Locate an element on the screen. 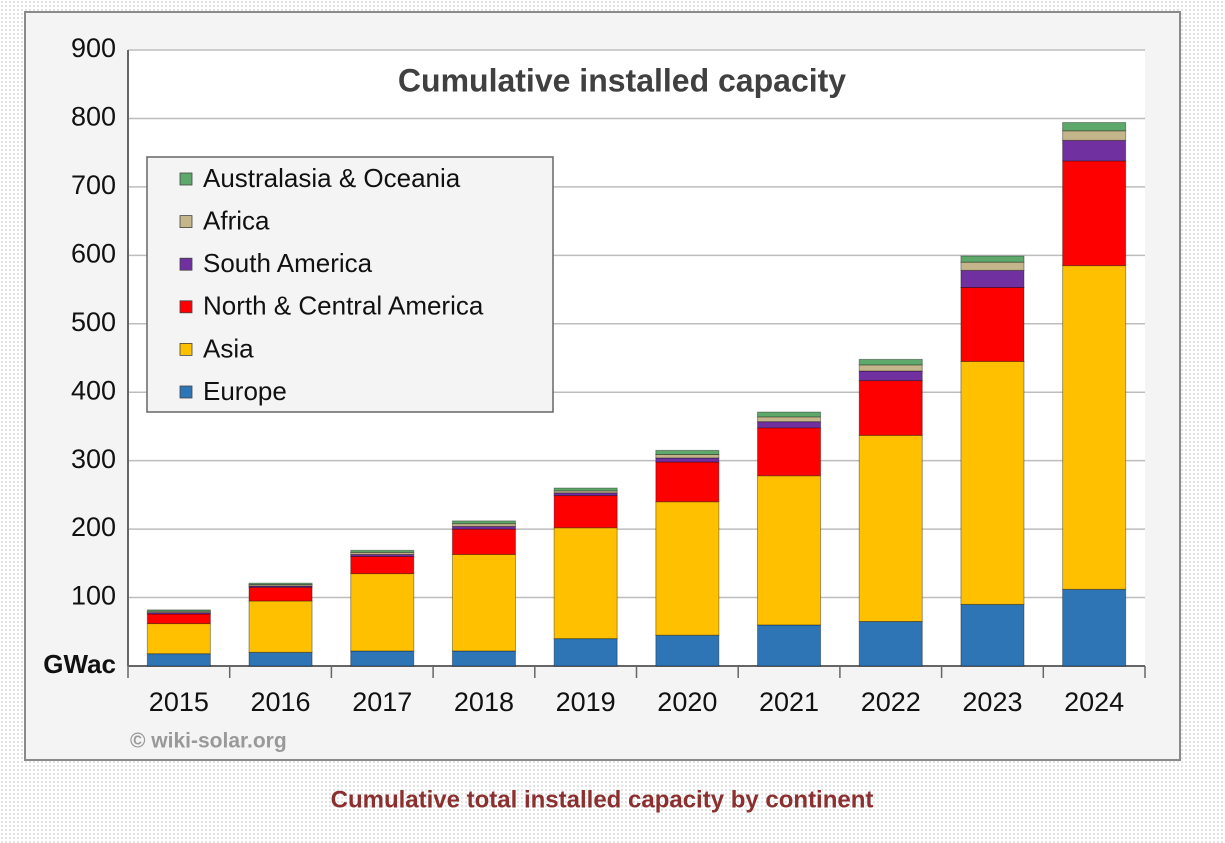 This screenshot has height=843, width=1225. source: © wiki-solar.org is located at coordinates (208, 741).